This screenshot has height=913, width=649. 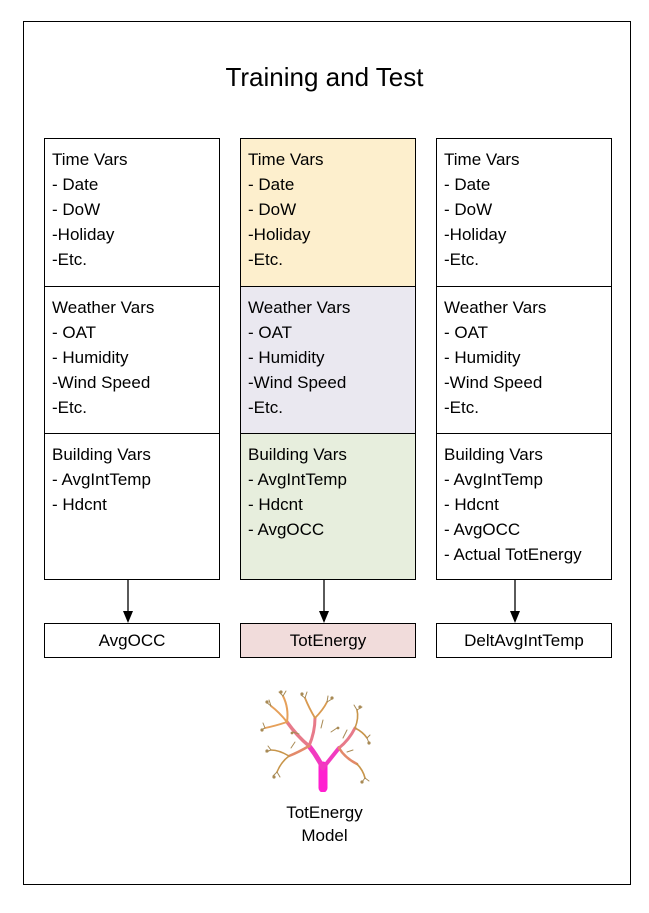 I want to click on variable-item: - Actual TotEnergy, so click(x=513, y=554).